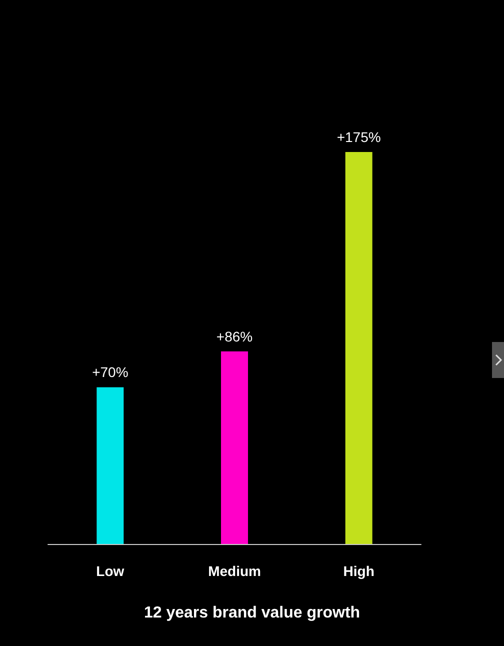 This screenshot has width=504, height=646. Describe the element at coordinates (110, 571) in the screenshot. I see `x-tick-label: Low` at that location.